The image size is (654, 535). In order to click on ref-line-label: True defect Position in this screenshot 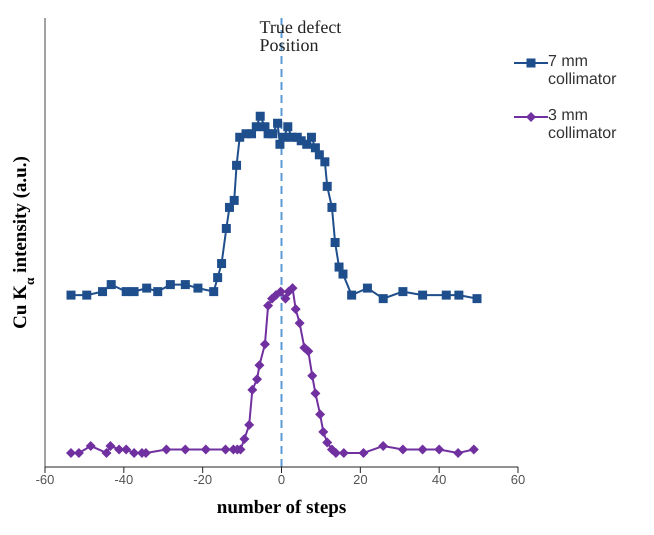, I will do `click(301, 35)`.